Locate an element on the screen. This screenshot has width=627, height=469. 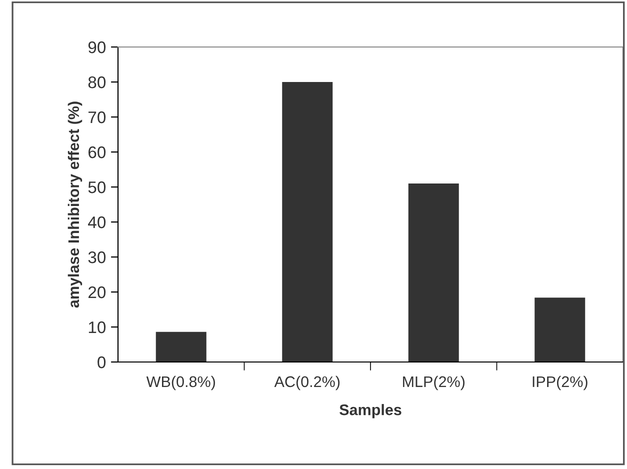
x-tick-label: MLP(2%) is located at coordinates (434, 383).